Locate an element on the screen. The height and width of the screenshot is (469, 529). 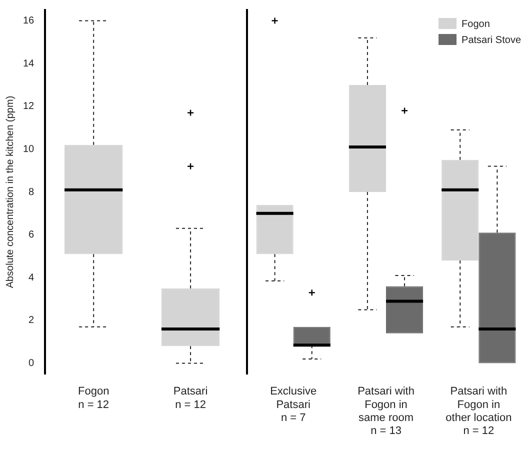
y-tick-label: 6 is located at coordinates (31, 235).